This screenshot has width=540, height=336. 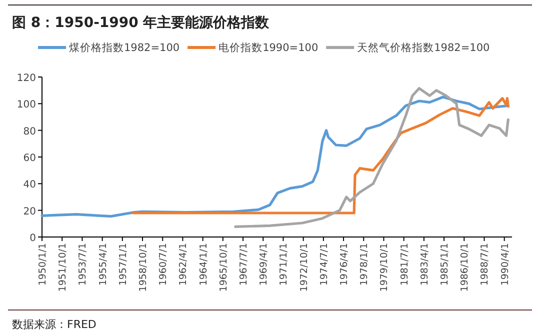 I want to click on x-tick-label: 1990/4/1, so click(x=505, y=264).